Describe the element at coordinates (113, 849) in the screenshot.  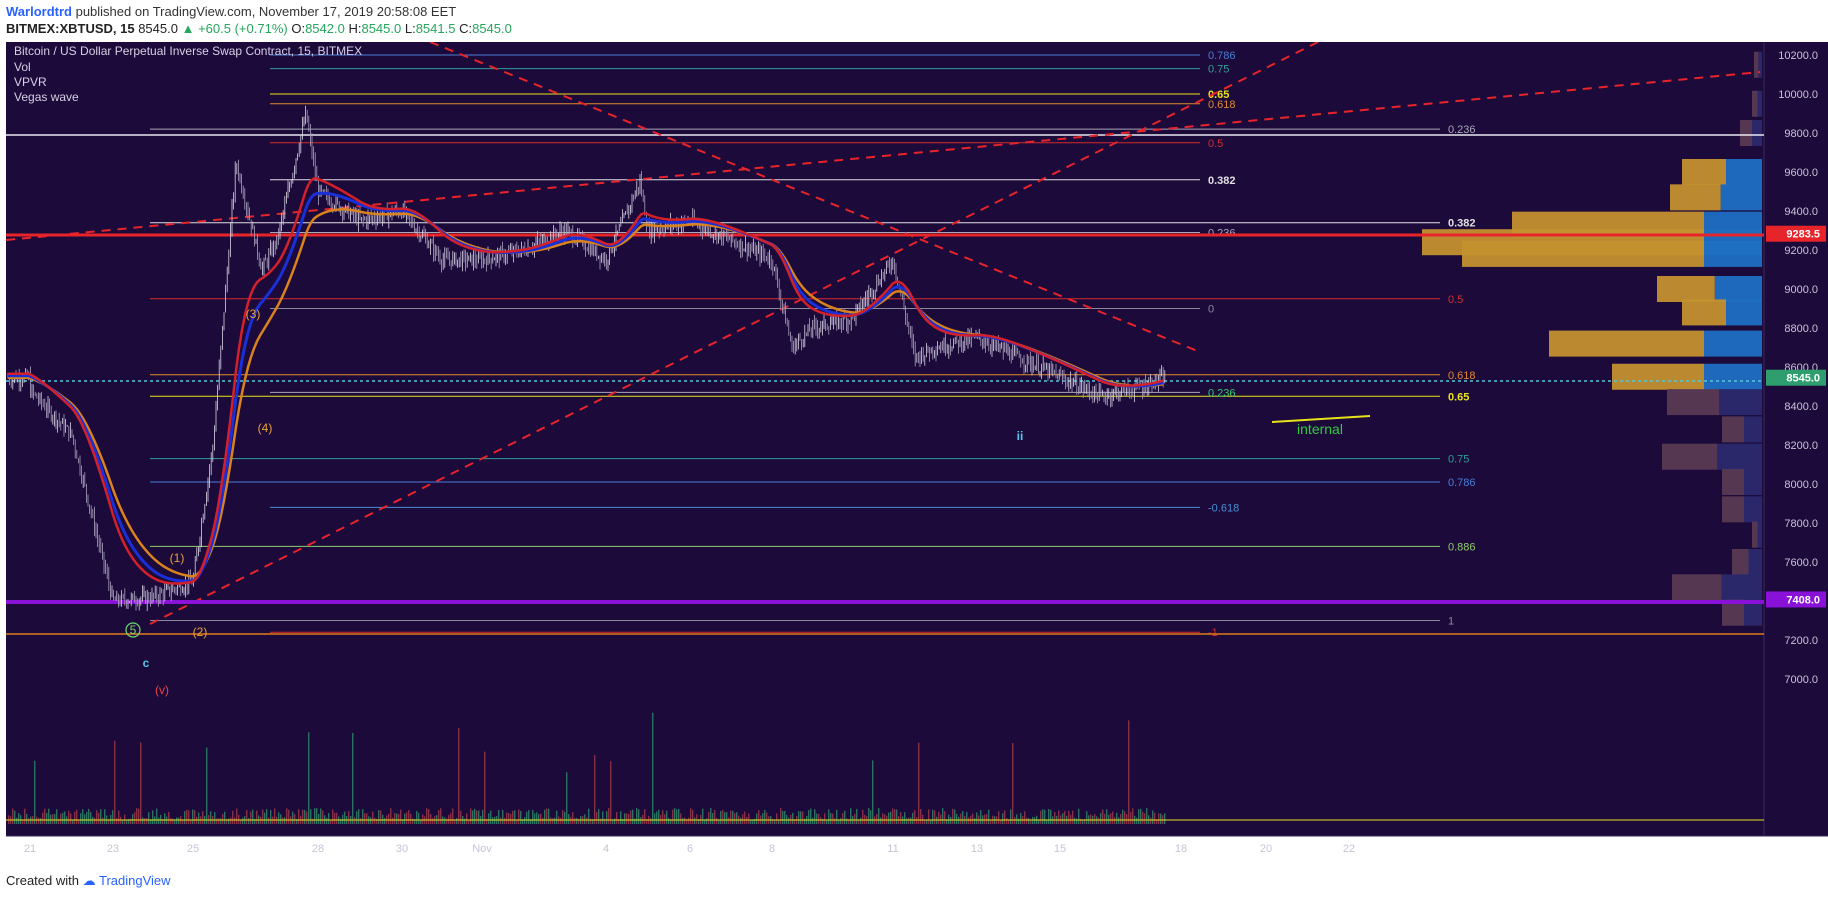
I see `x-tick-label: 23` at that location.